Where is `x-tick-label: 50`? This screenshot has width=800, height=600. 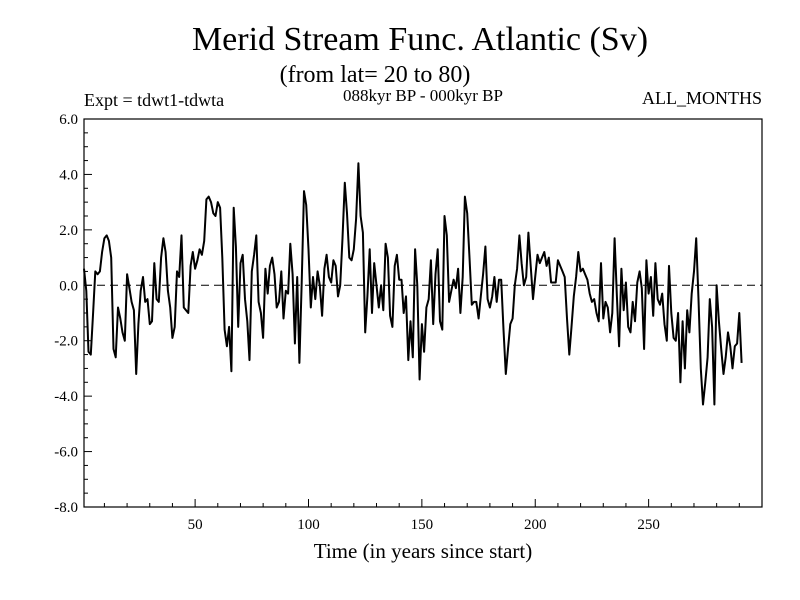
x-tick-label: 50 is located at coordinates (195, 525).